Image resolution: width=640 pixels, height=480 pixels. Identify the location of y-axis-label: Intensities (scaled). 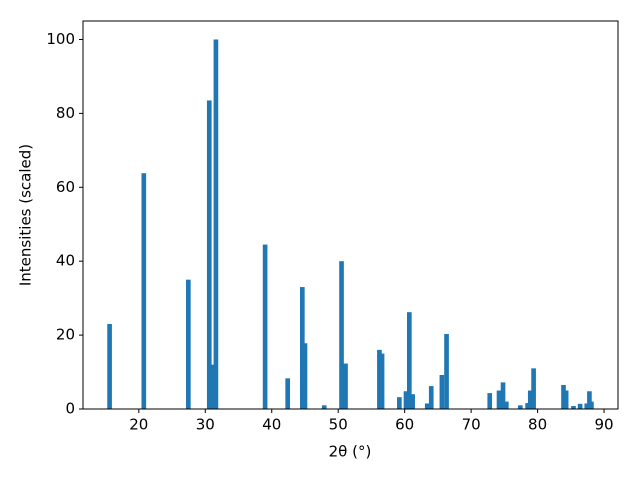
(26, 215).